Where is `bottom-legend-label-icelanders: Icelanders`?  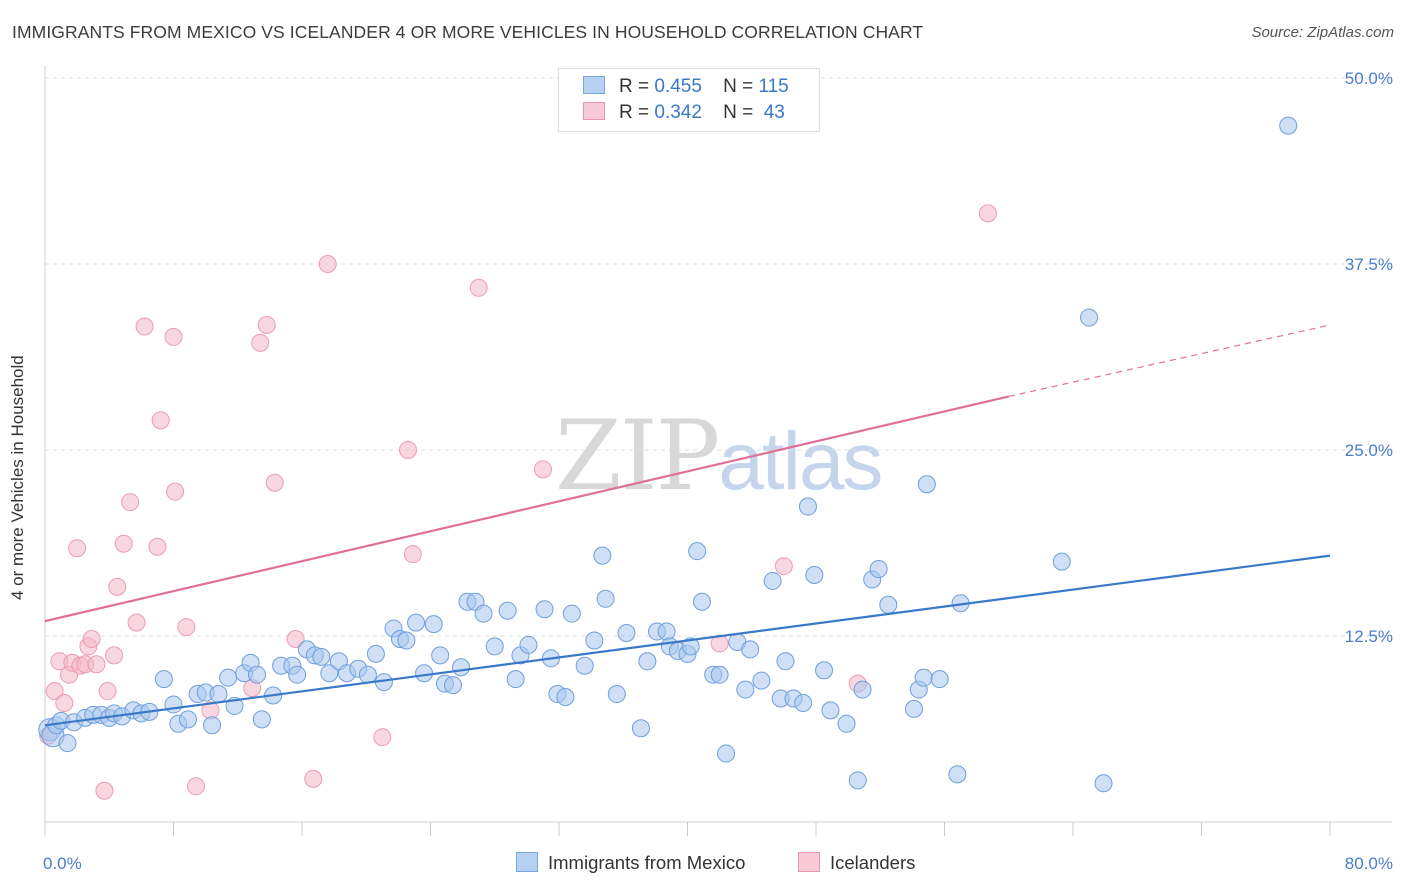
bottom-legend-label-icelanders: Icelanders is located at coordinates (873, 862).